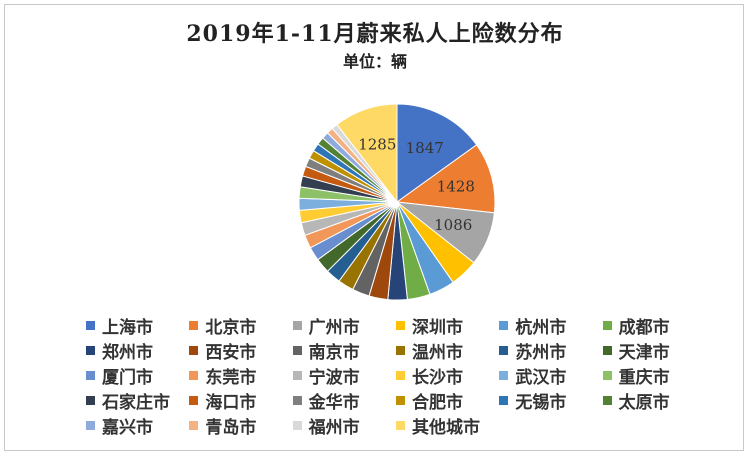  I want to click on slice-data-label-3: 1086, so click(453, 225).